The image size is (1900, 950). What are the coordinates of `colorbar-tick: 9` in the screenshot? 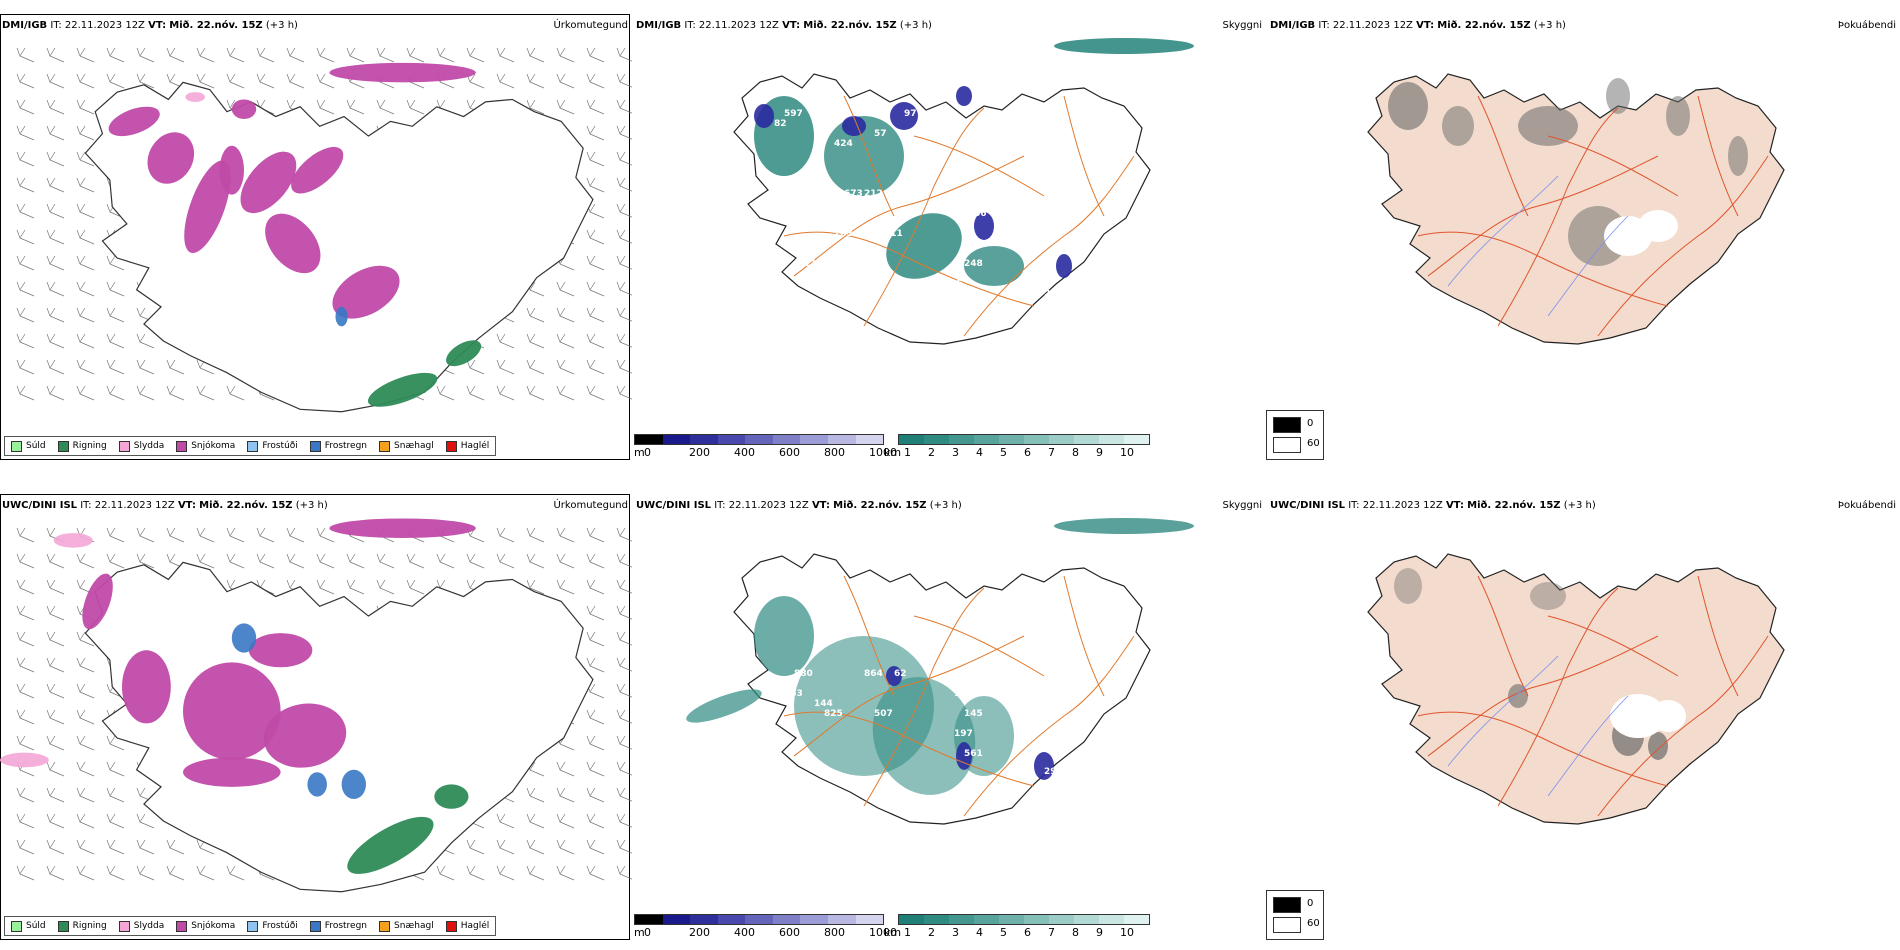 It's located at (1099, 932).